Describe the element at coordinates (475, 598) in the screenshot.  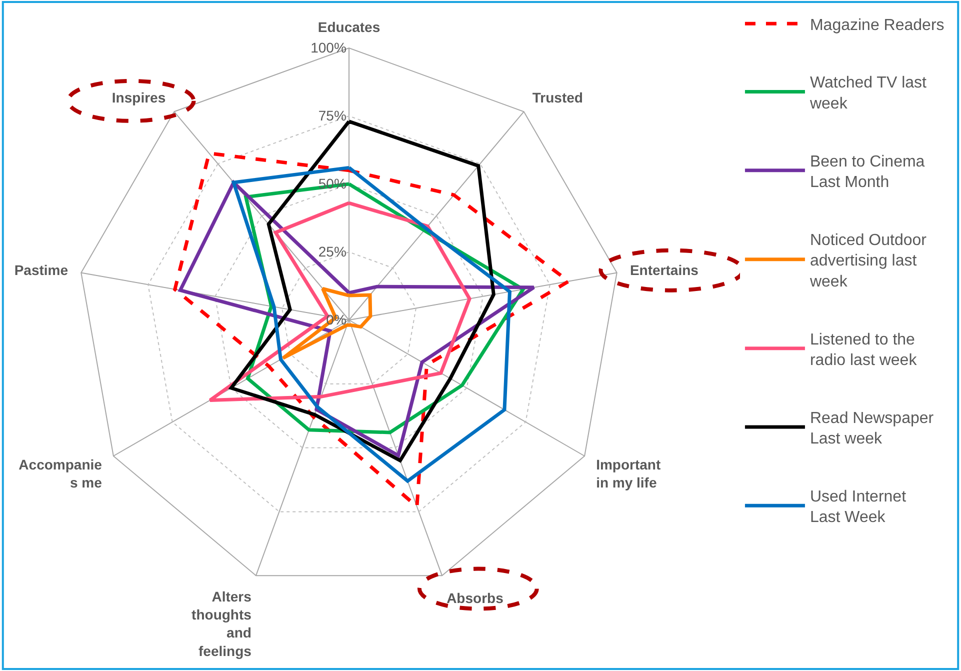
I see `spoke-label: Absorbs` at that location.